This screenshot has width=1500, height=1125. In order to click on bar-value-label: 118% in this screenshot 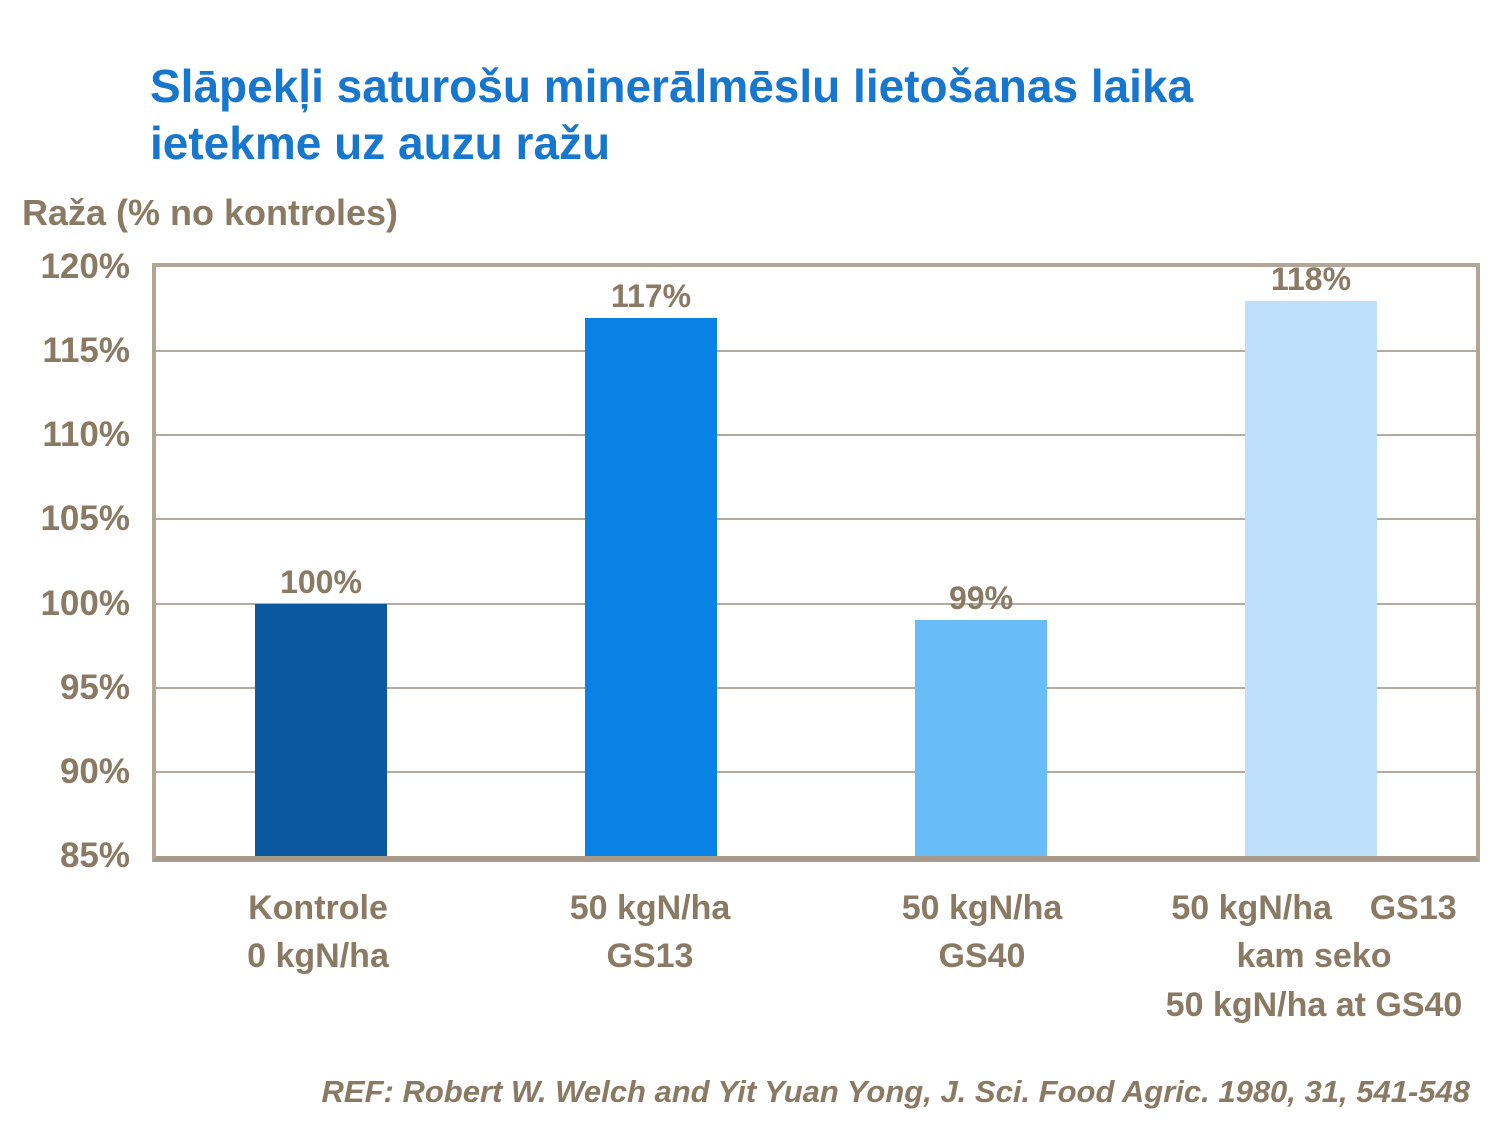, I will do `click(1311, 278)`.